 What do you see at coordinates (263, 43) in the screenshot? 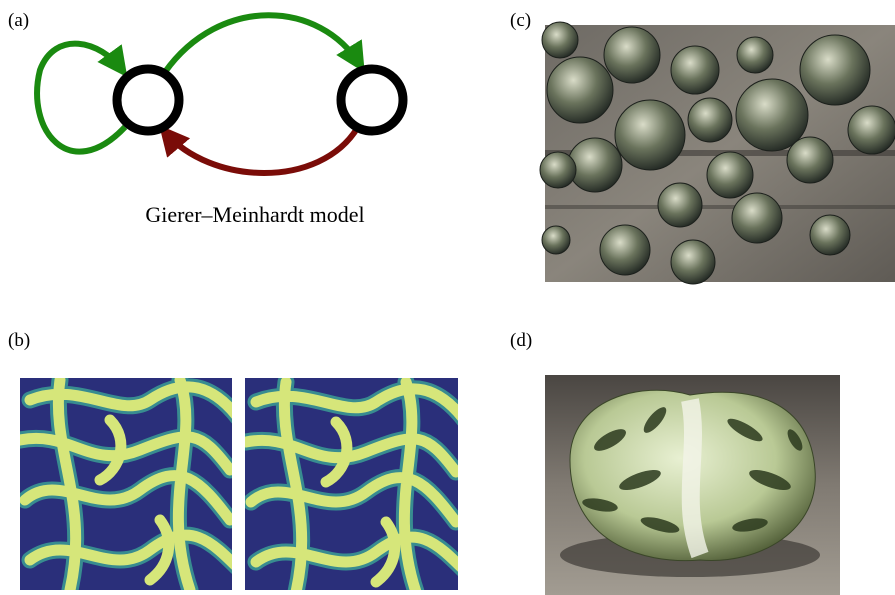
I see `activation-arrow` at bounding box center [263, 43].